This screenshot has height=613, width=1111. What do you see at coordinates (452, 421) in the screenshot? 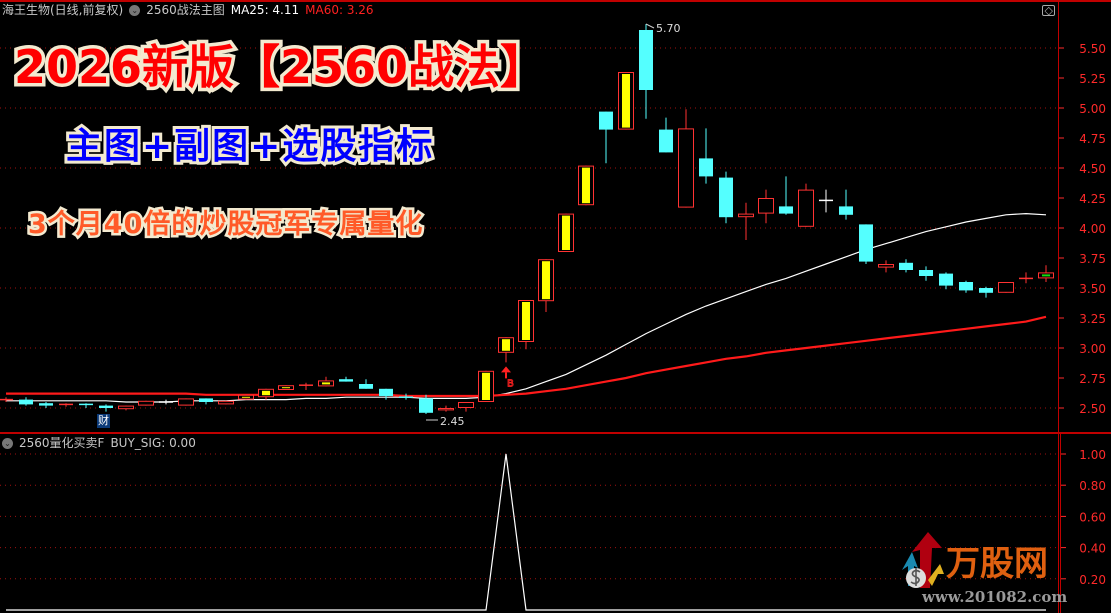
I see `low-price-label: 2.45` at bounding box center [452, 421].